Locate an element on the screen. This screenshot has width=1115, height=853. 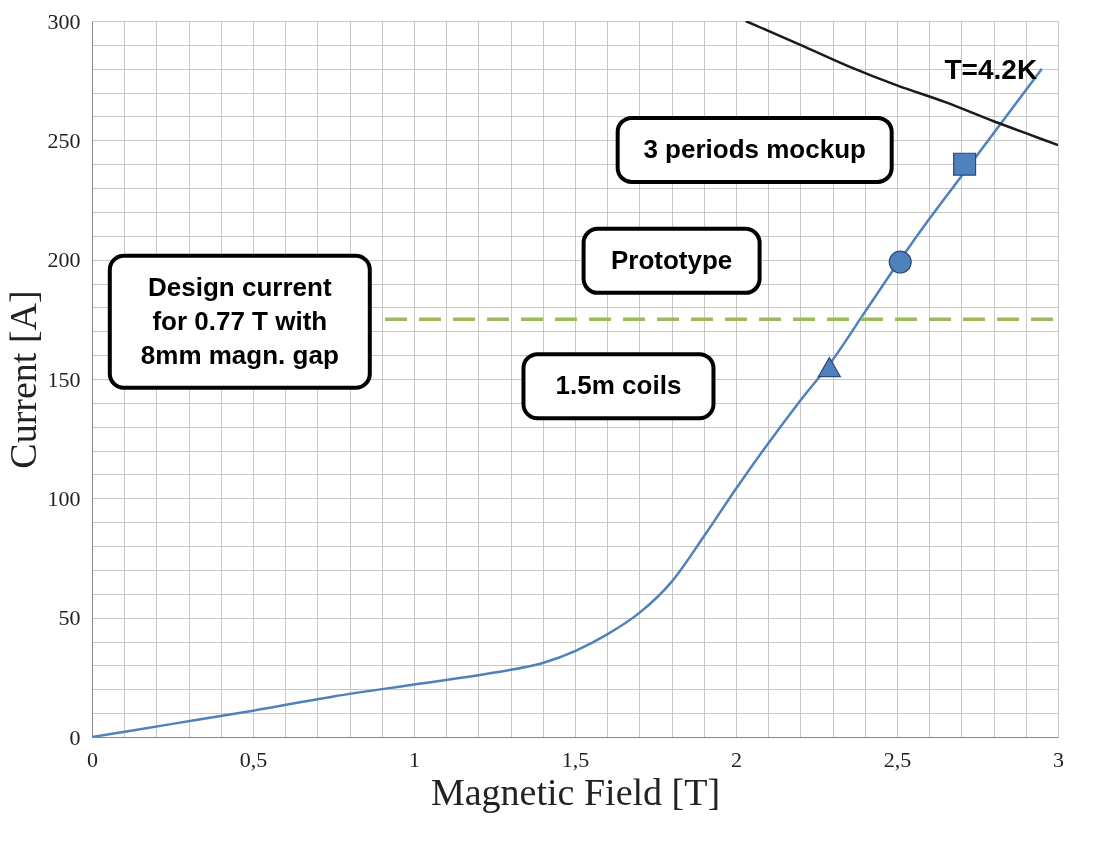
x-tick-label: 2 is located at coordinates (736, 759).